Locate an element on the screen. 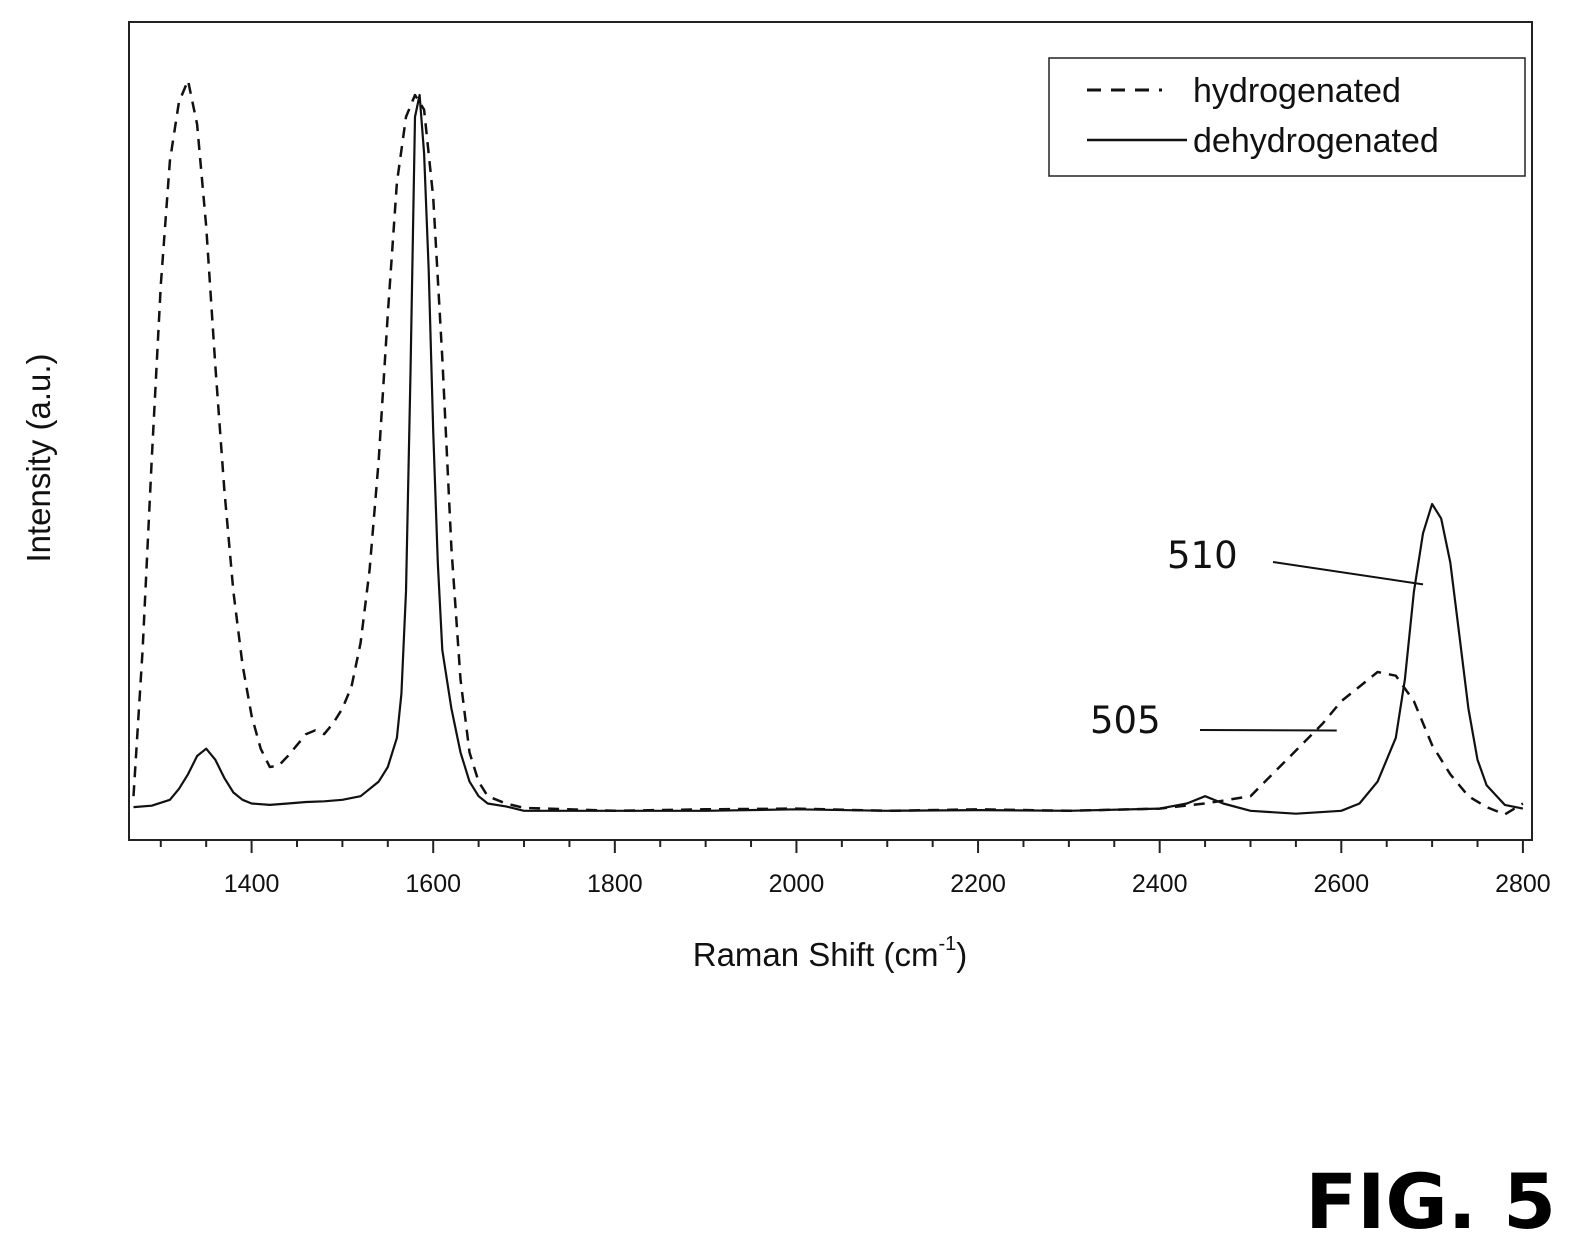 The width and height of the screenshot is (1594, 1244). x-axis-title: Raman Shift (cm-1) is located at coordinates (830, 953).